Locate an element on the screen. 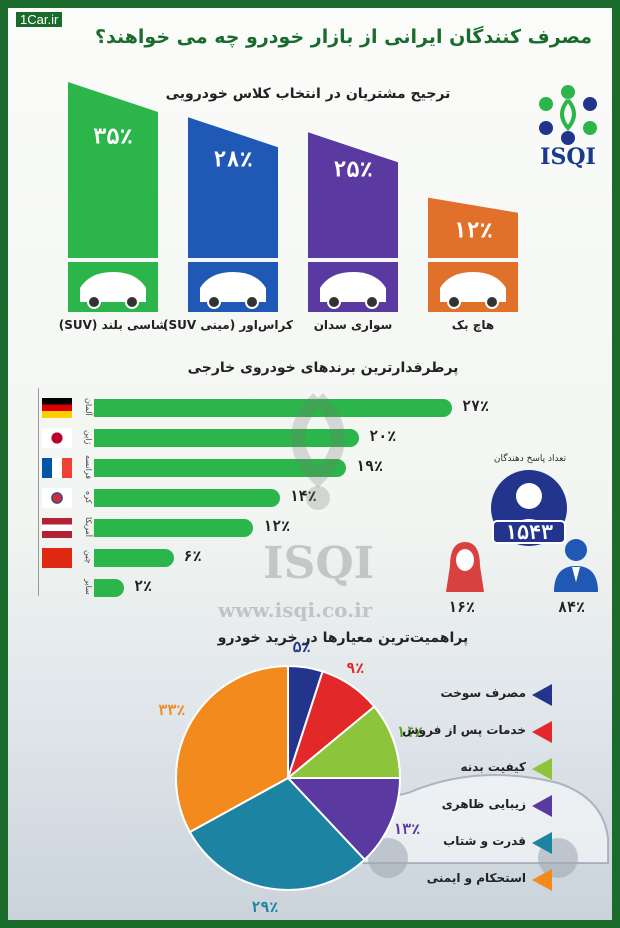 This screenshot has width=620, height=928. isqi-logo-icon is located at coordinates (568, 115).